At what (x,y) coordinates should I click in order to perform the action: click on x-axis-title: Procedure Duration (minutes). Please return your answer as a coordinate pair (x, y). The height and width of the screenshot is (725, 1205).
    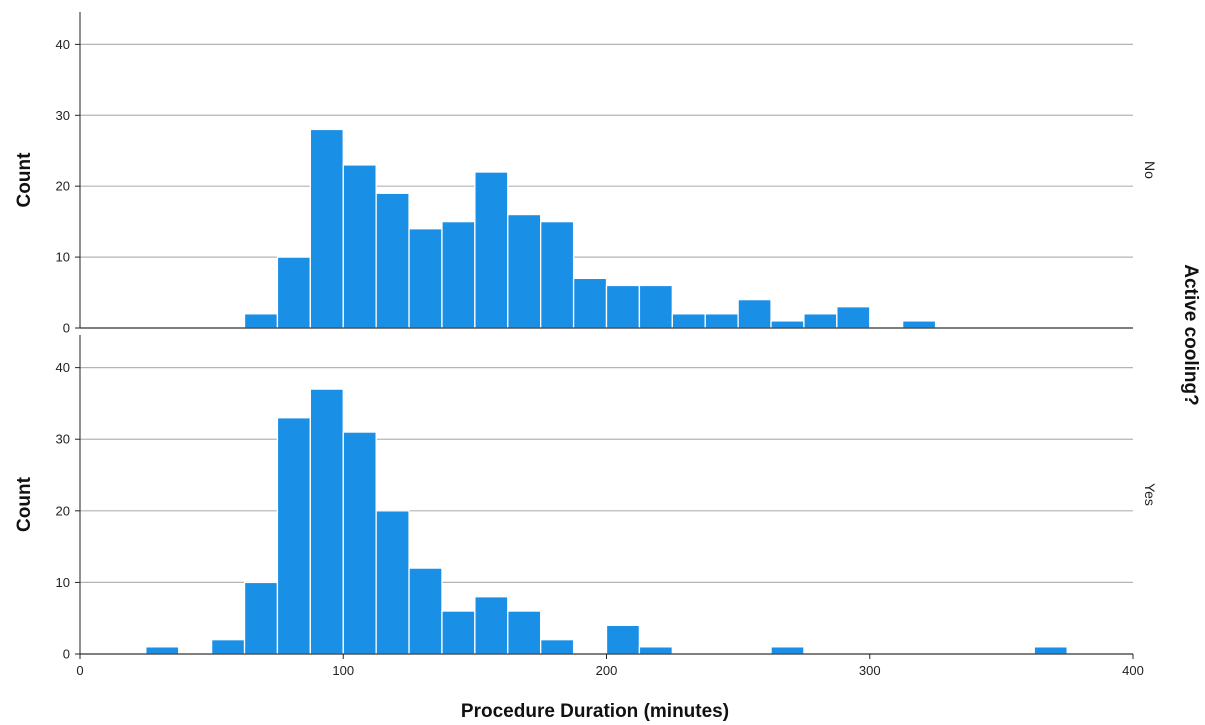
    Looking at the image, I should click on (595, 711).